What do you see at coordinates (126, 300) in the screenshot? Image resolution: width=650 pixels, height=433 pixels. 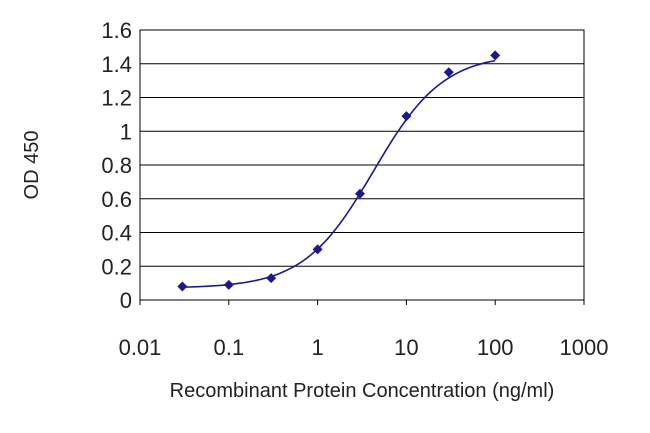 I see `y-tick-label: 0` at bounding box center [126, 300].